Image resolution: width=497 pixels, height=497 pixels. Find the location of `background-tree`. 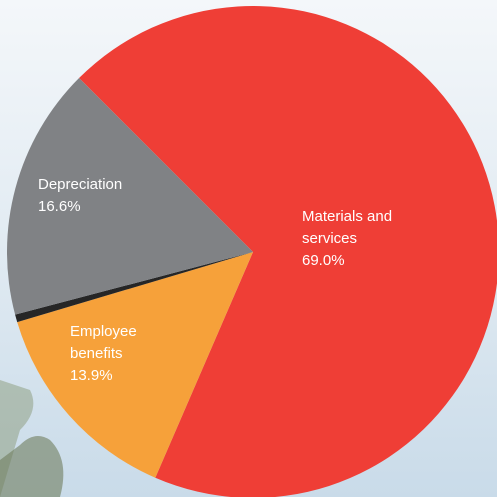

background-tree is located at coordinates (32, 466).